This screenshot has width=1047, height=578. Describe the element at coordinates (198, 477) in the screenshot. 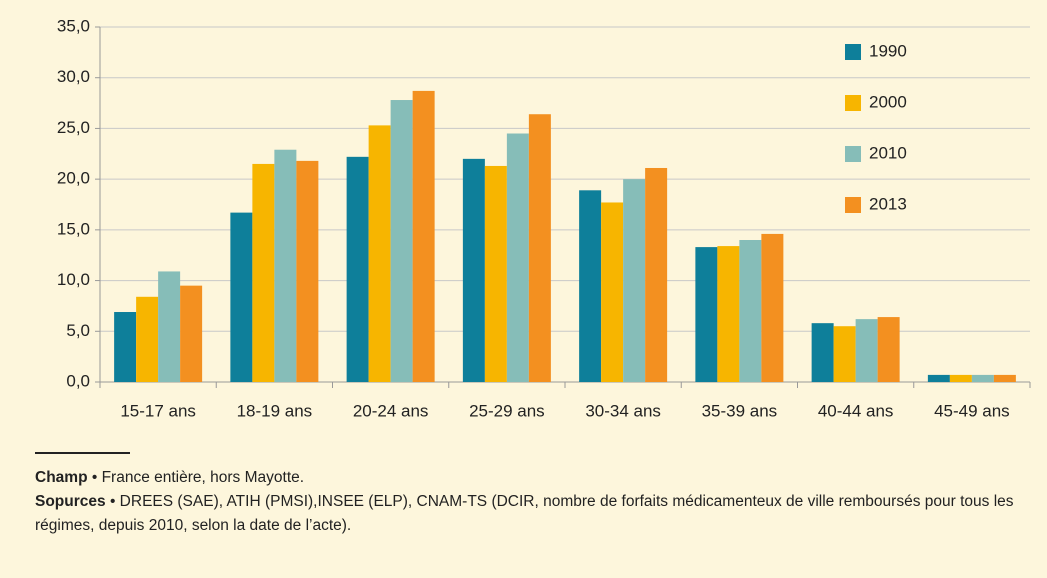

I see `note-text: • France entière, hors Mayotte.` at that location.